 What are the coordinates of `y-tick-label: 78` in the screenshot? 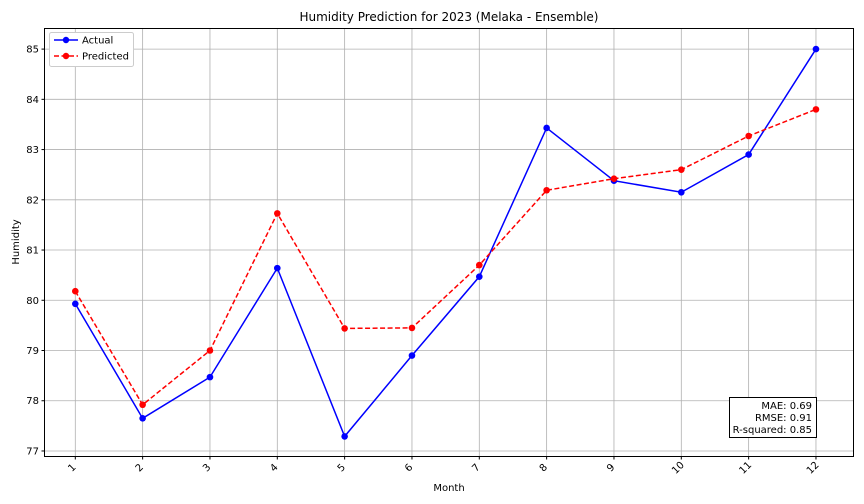 It's located at (32, 401).